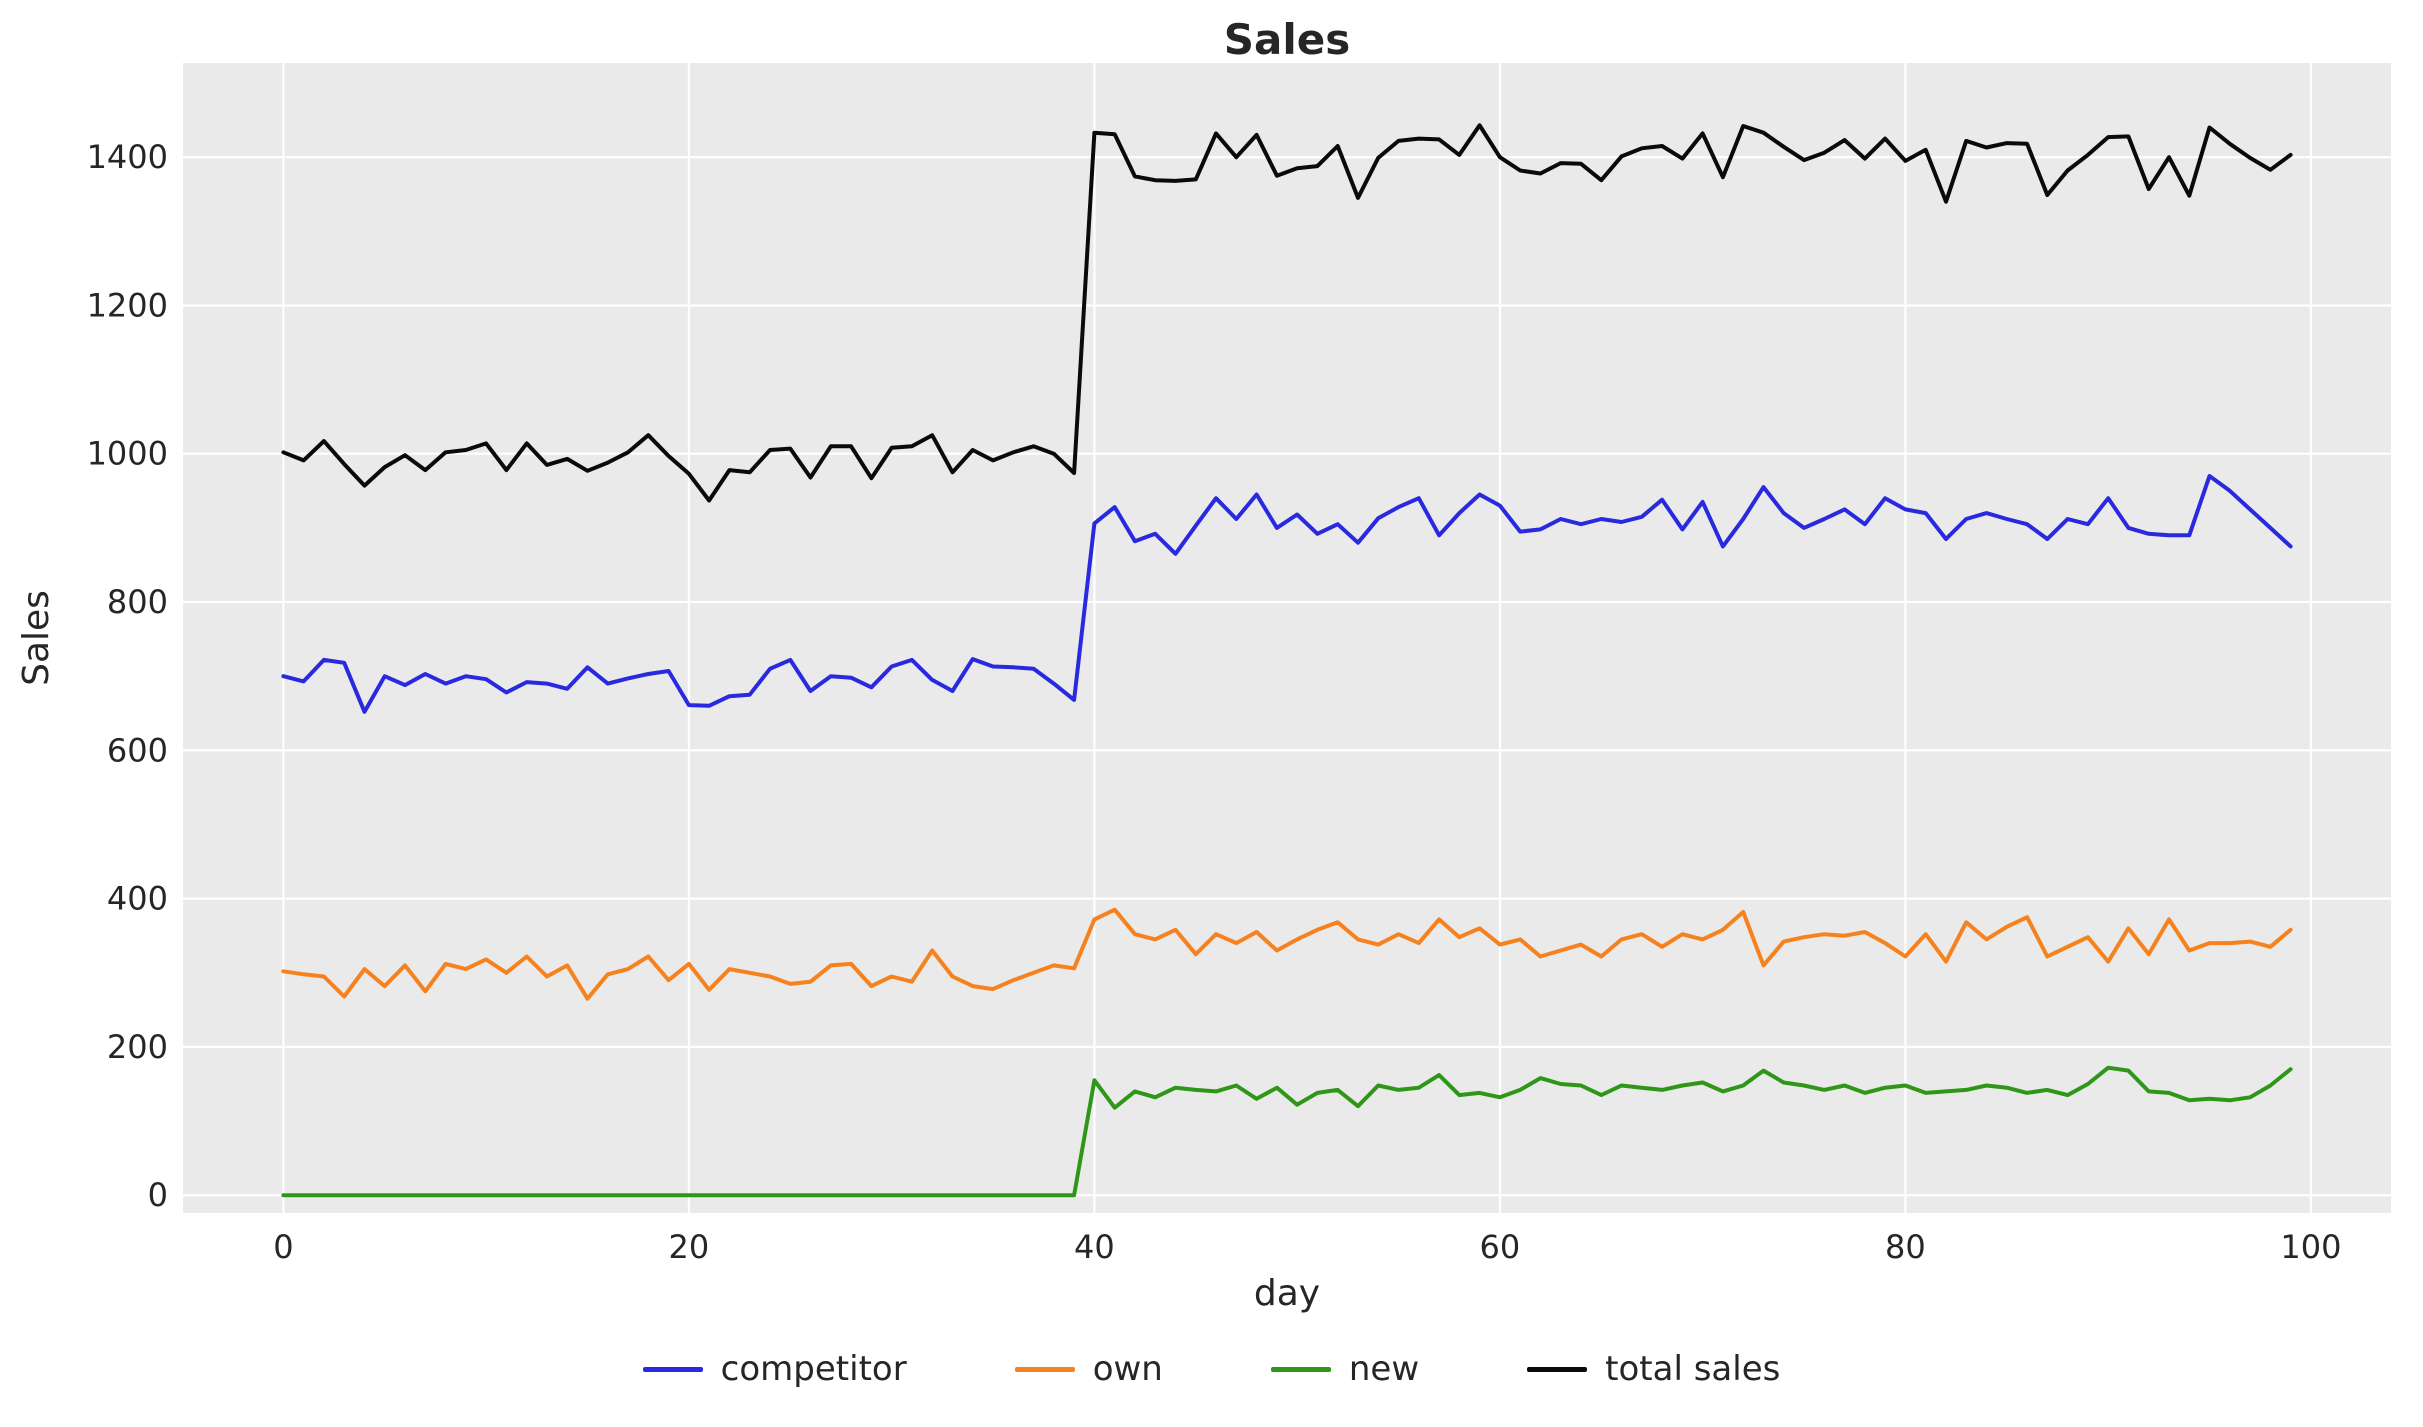  What do you see at coordinates (158, 1195) in the screenshot?
I see `y-tick-label: 0` at bounding box center [158, 1195].